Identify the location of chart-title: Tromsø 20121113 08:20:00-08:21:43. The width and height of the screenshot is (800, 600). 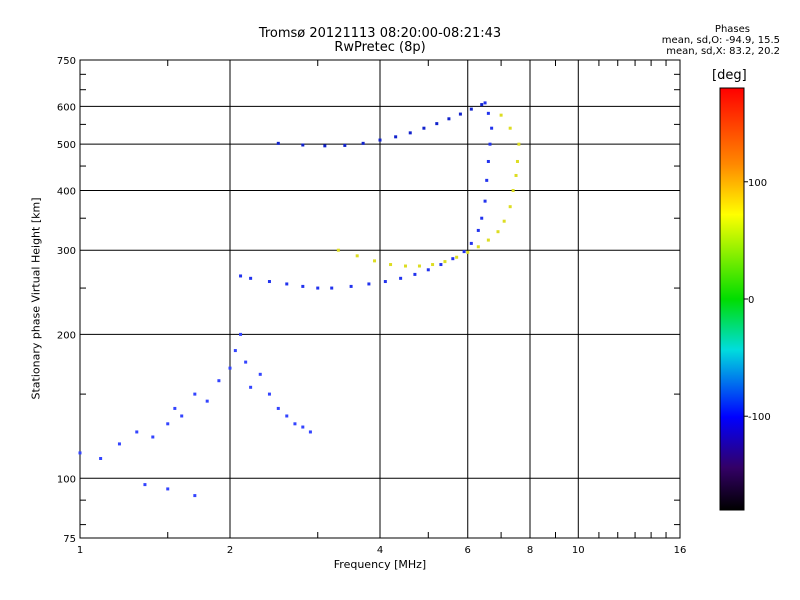
(380, 33).